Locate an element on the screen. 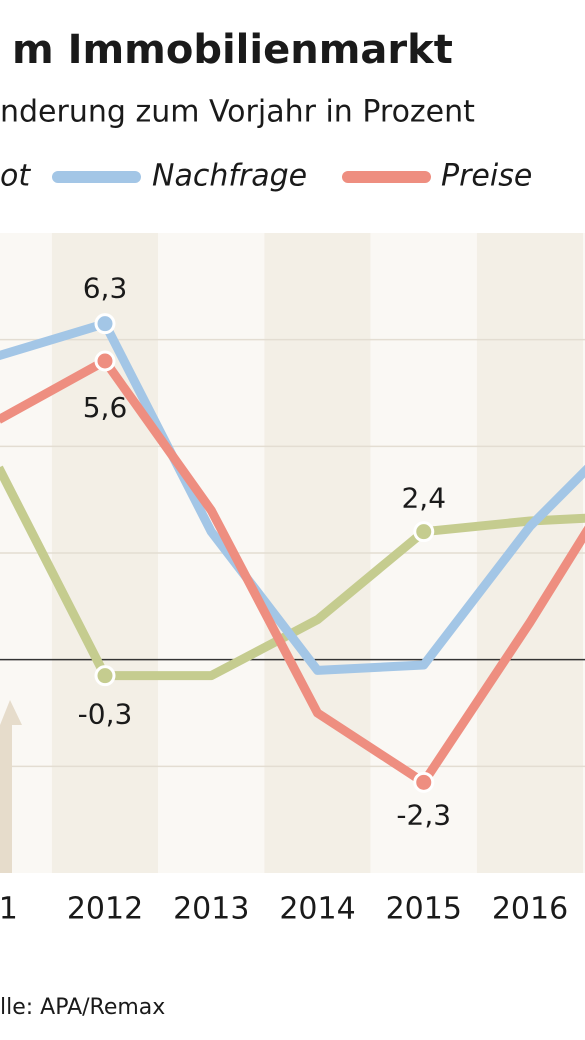 Image resolution: width=585 pixels, height=1040 pixels. source: lle: APA/Remax is located at coordinates (82, 1007).